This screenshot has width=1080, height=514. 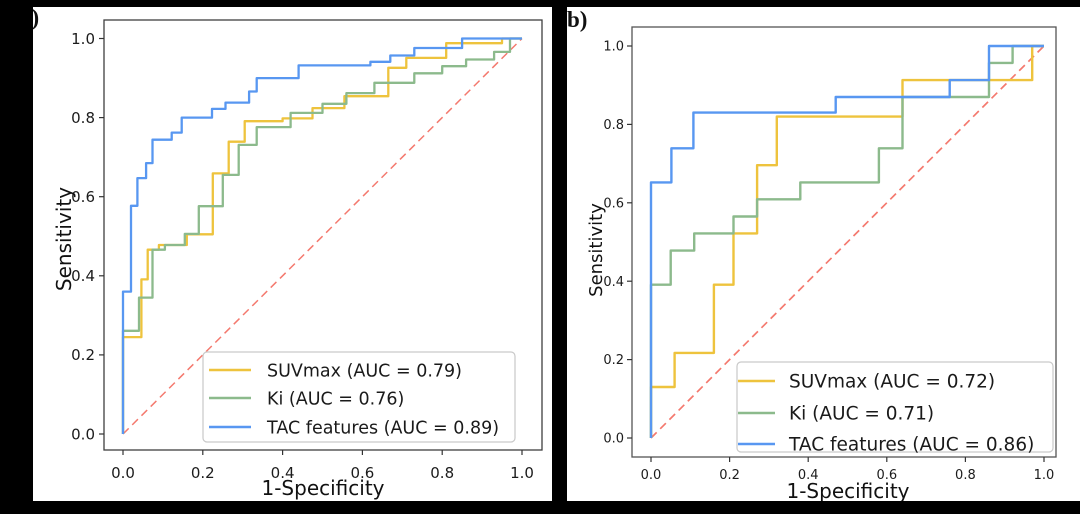 I want to click on legend-label-ki: Ki (AUC = 0.76), so click(x=335, y=399).